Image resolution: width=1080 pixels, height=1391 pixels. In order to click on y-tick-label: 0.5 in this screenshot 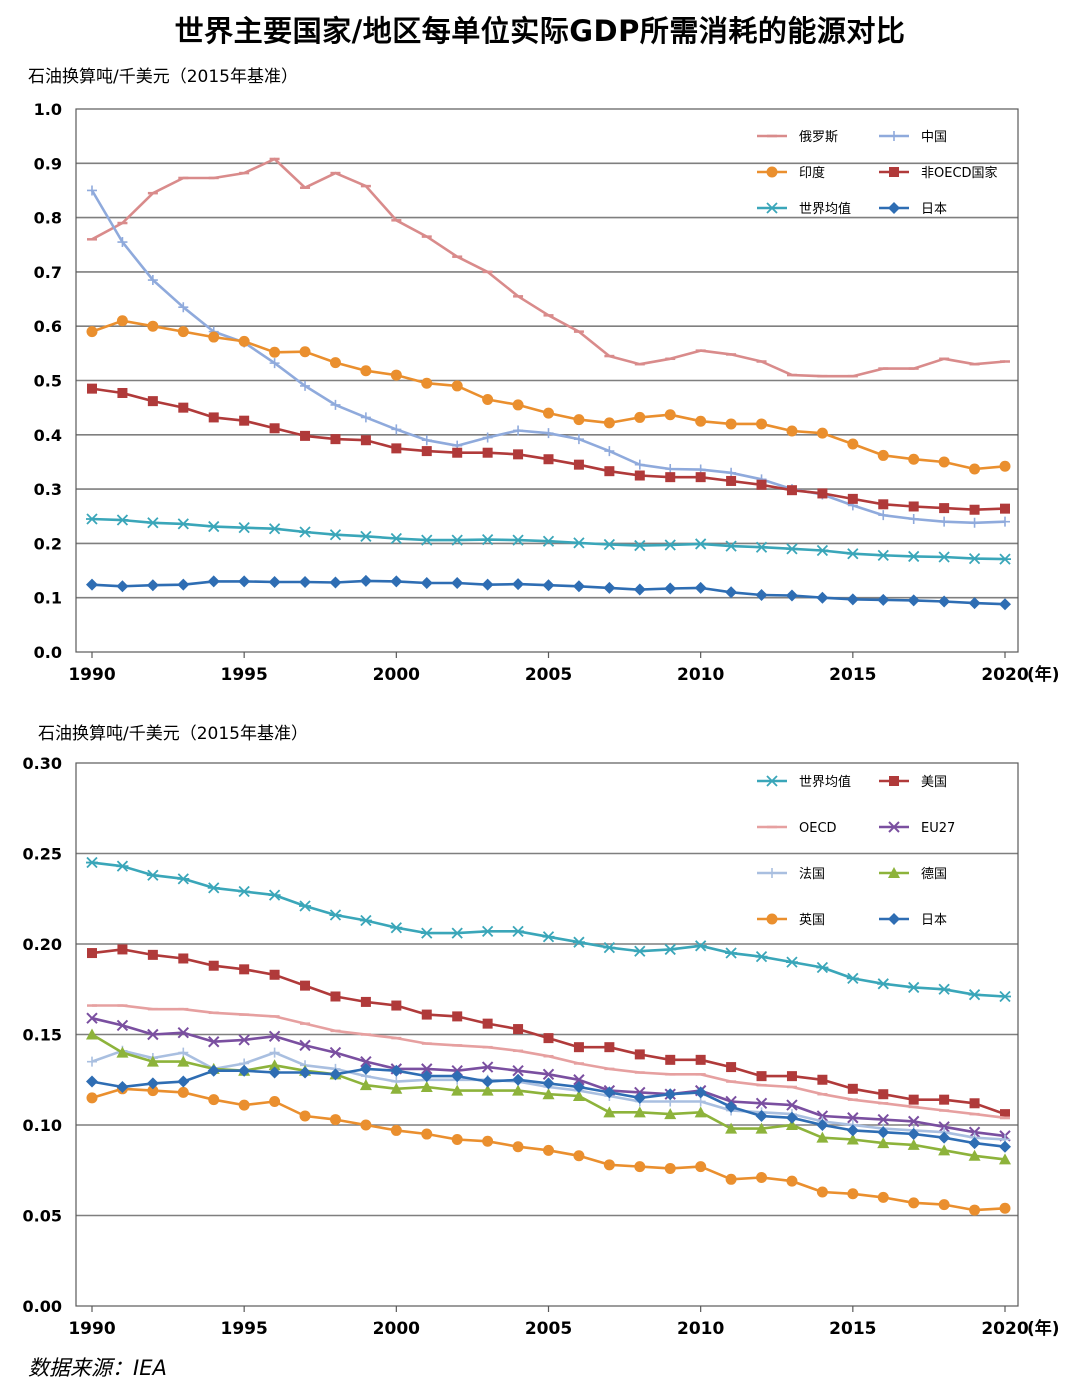, I will do `click(48, 381)`.